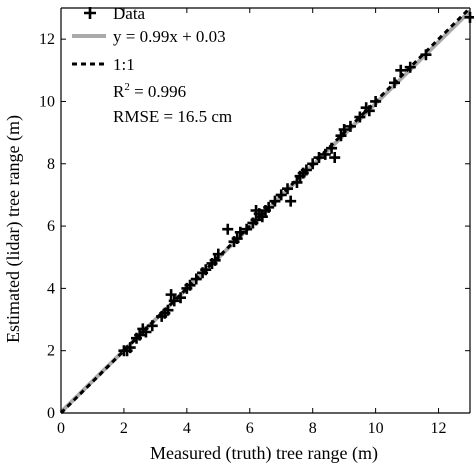  I want to click on legend-label-data: Data, so click(129, 13).